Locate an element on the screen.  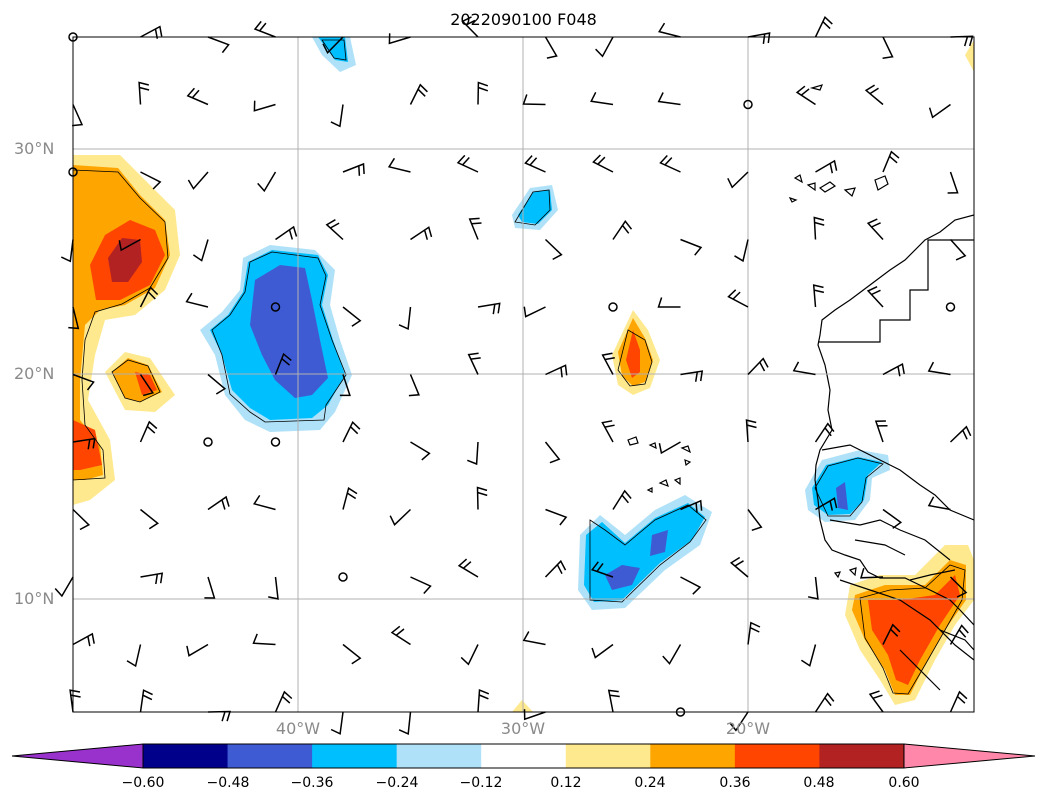
colorbar-tick: 0.48 is located at coordinates (819, 783).